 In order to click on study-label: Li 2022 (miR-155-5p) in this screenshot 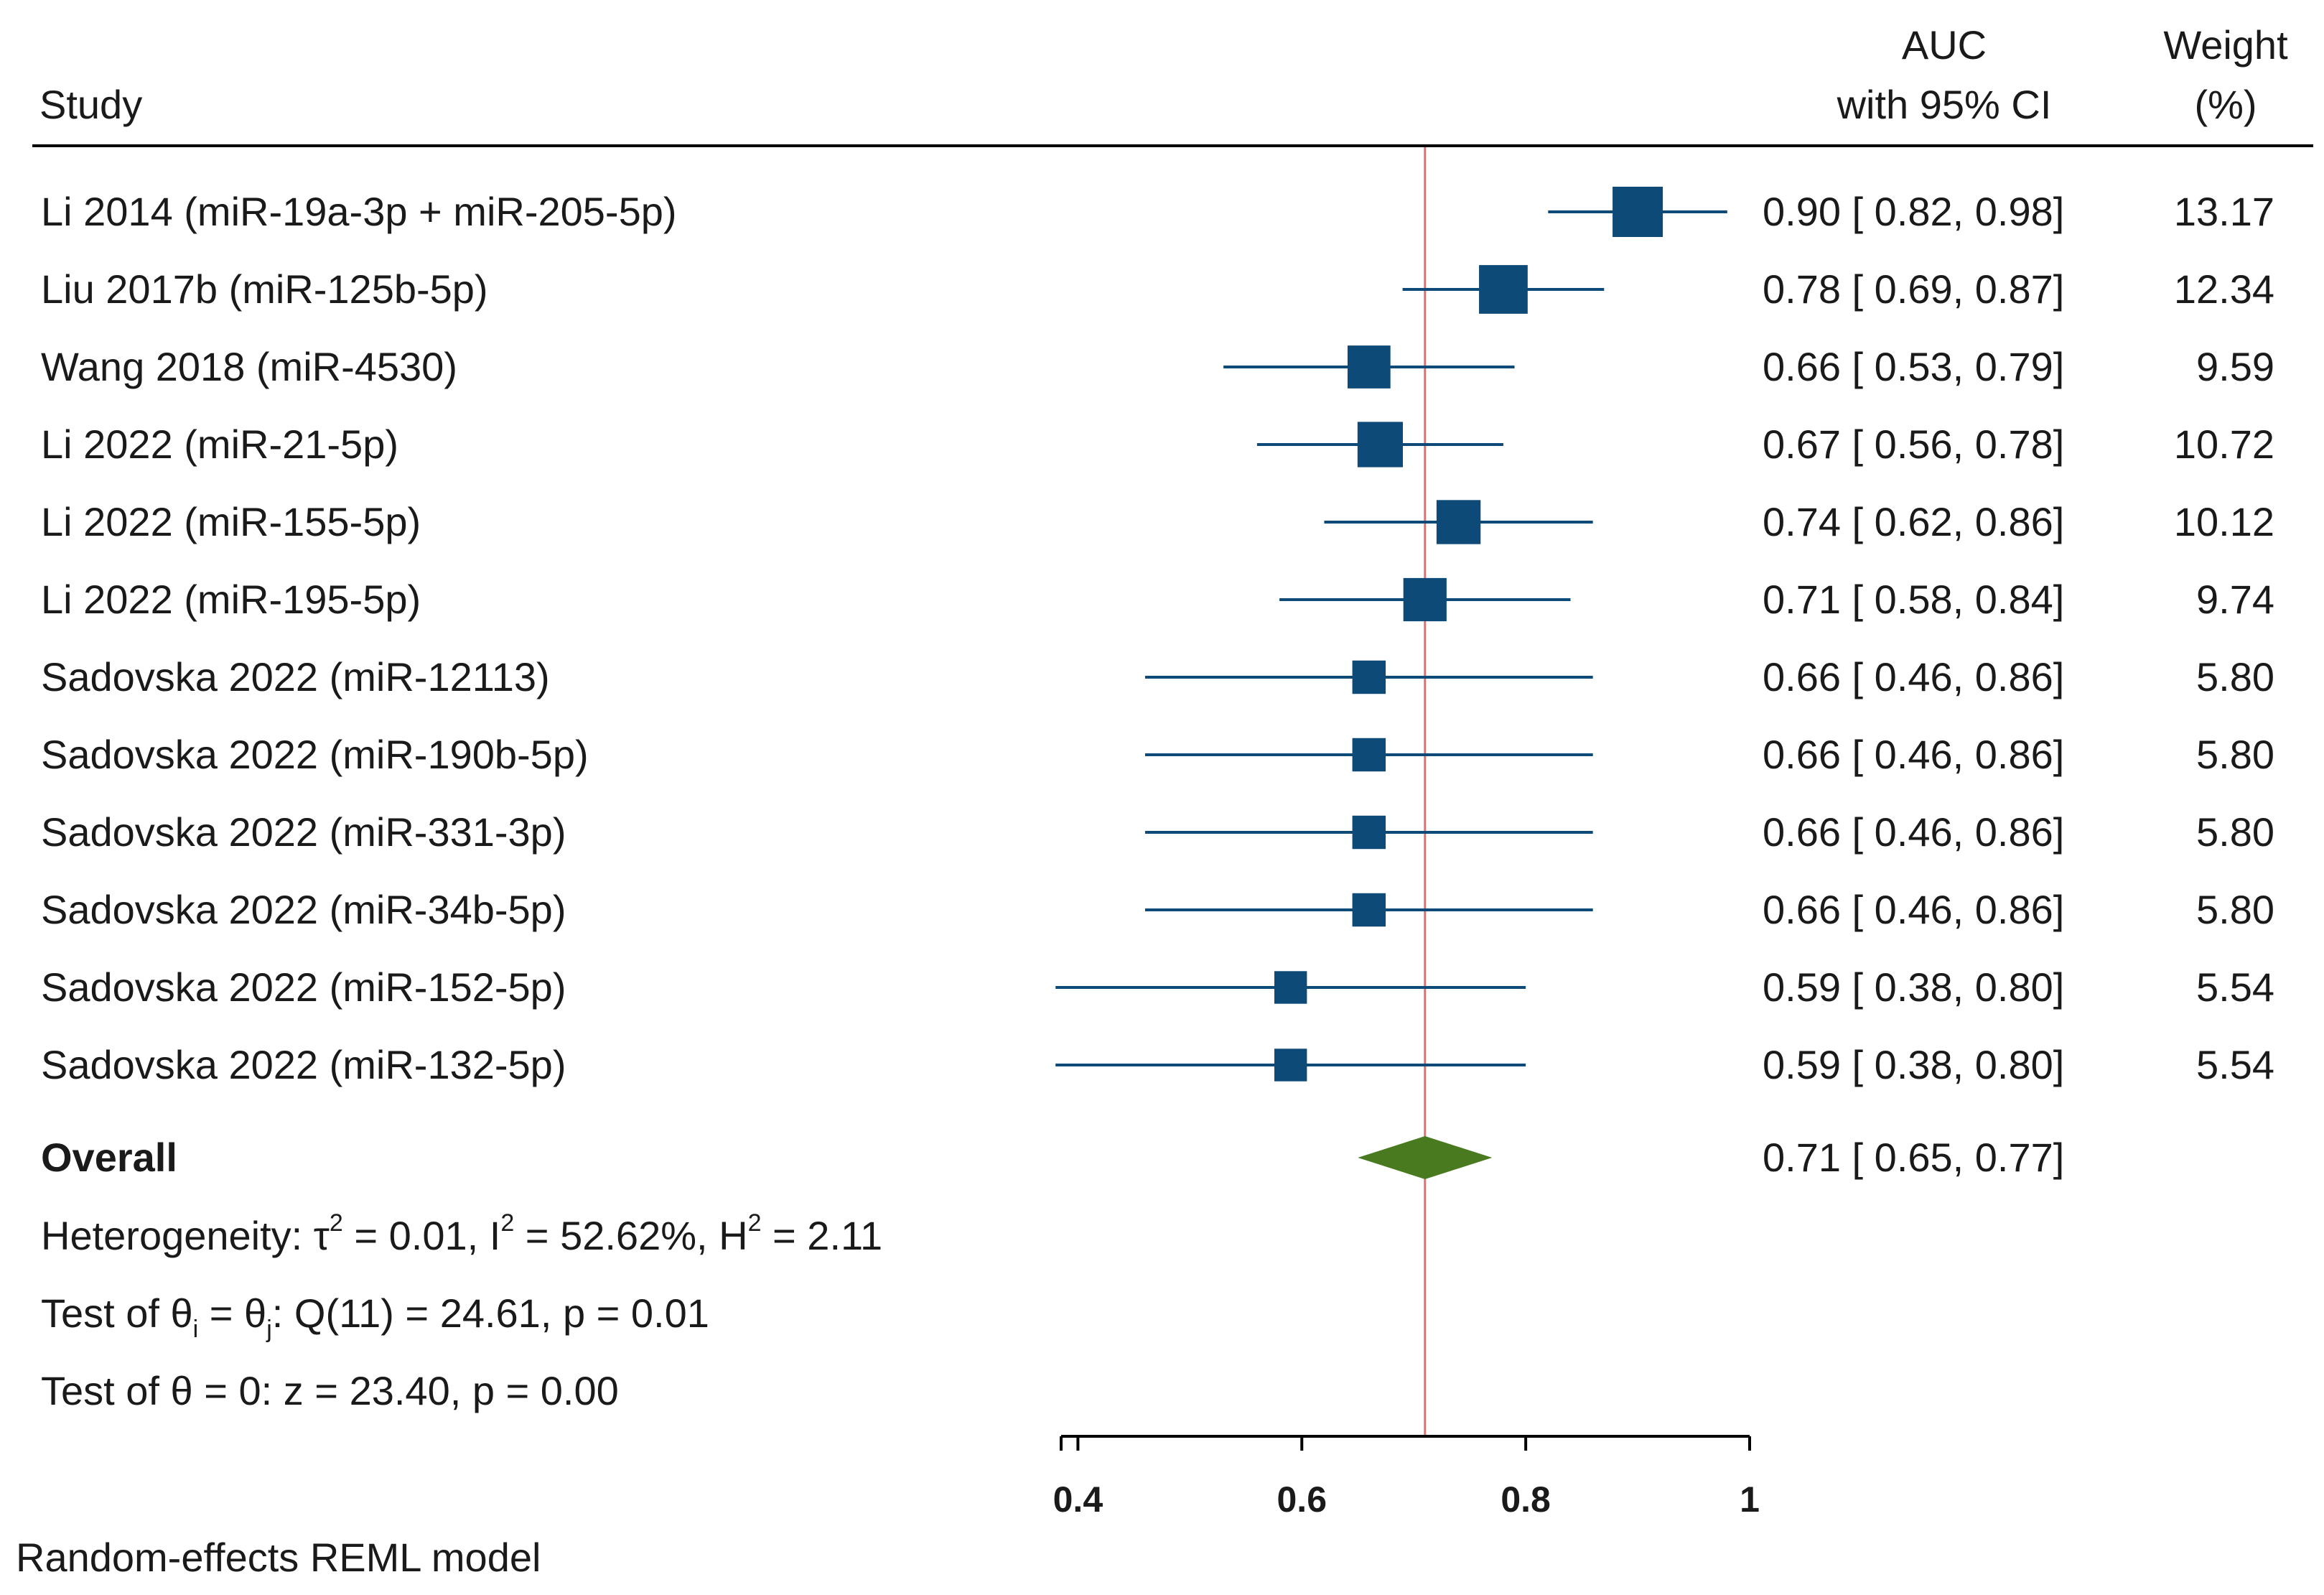, I will do `click(231, 521)`.